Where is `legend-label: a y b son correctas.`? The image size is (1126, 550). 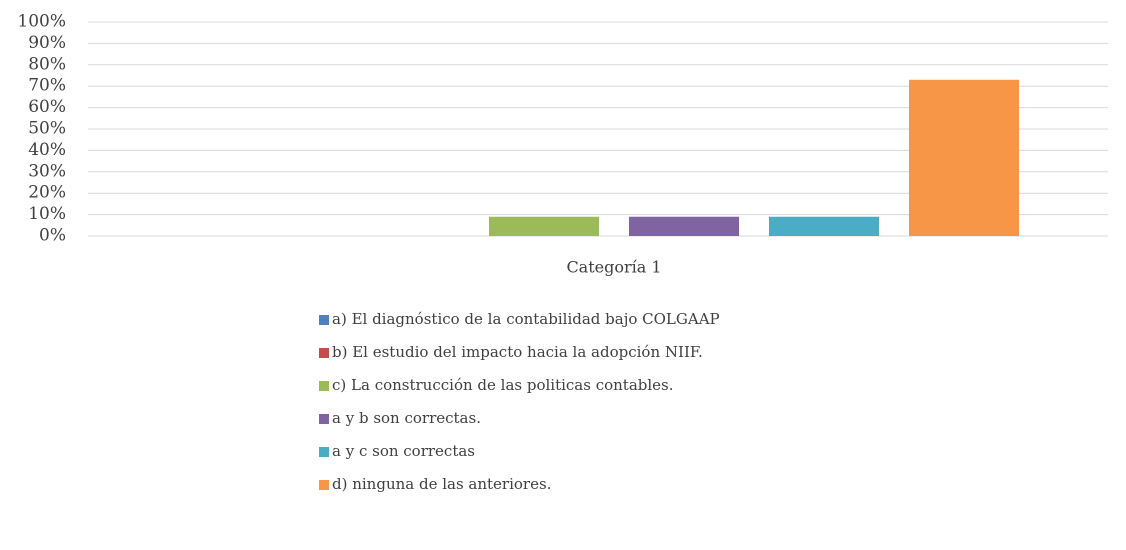
legend-label: a y b son correctas. is located at coordinates (406, 418).